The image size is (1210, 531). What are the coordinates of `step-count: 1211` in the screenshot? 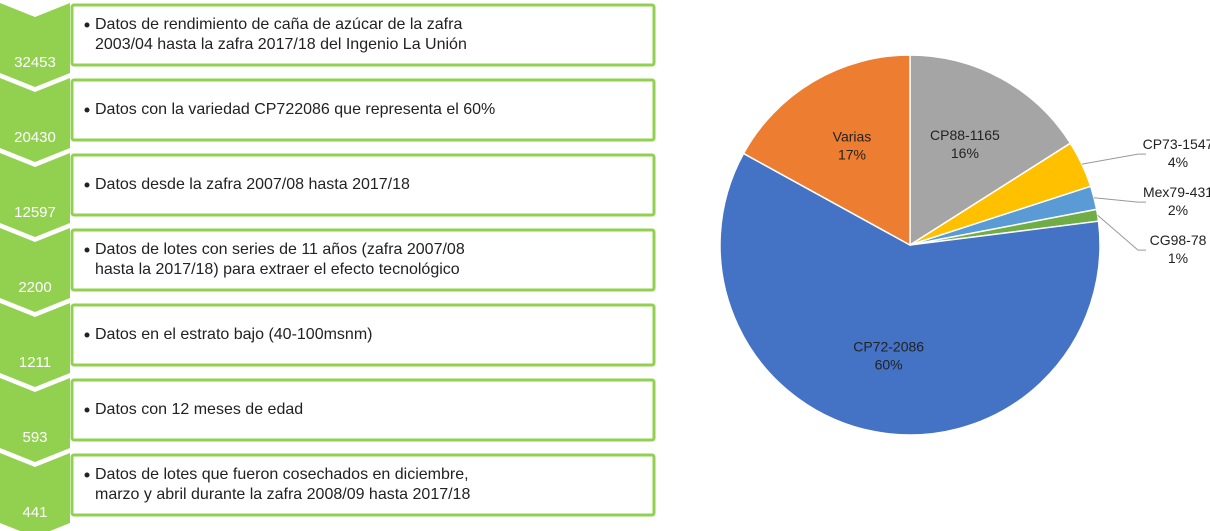 It's located at (35, 362).